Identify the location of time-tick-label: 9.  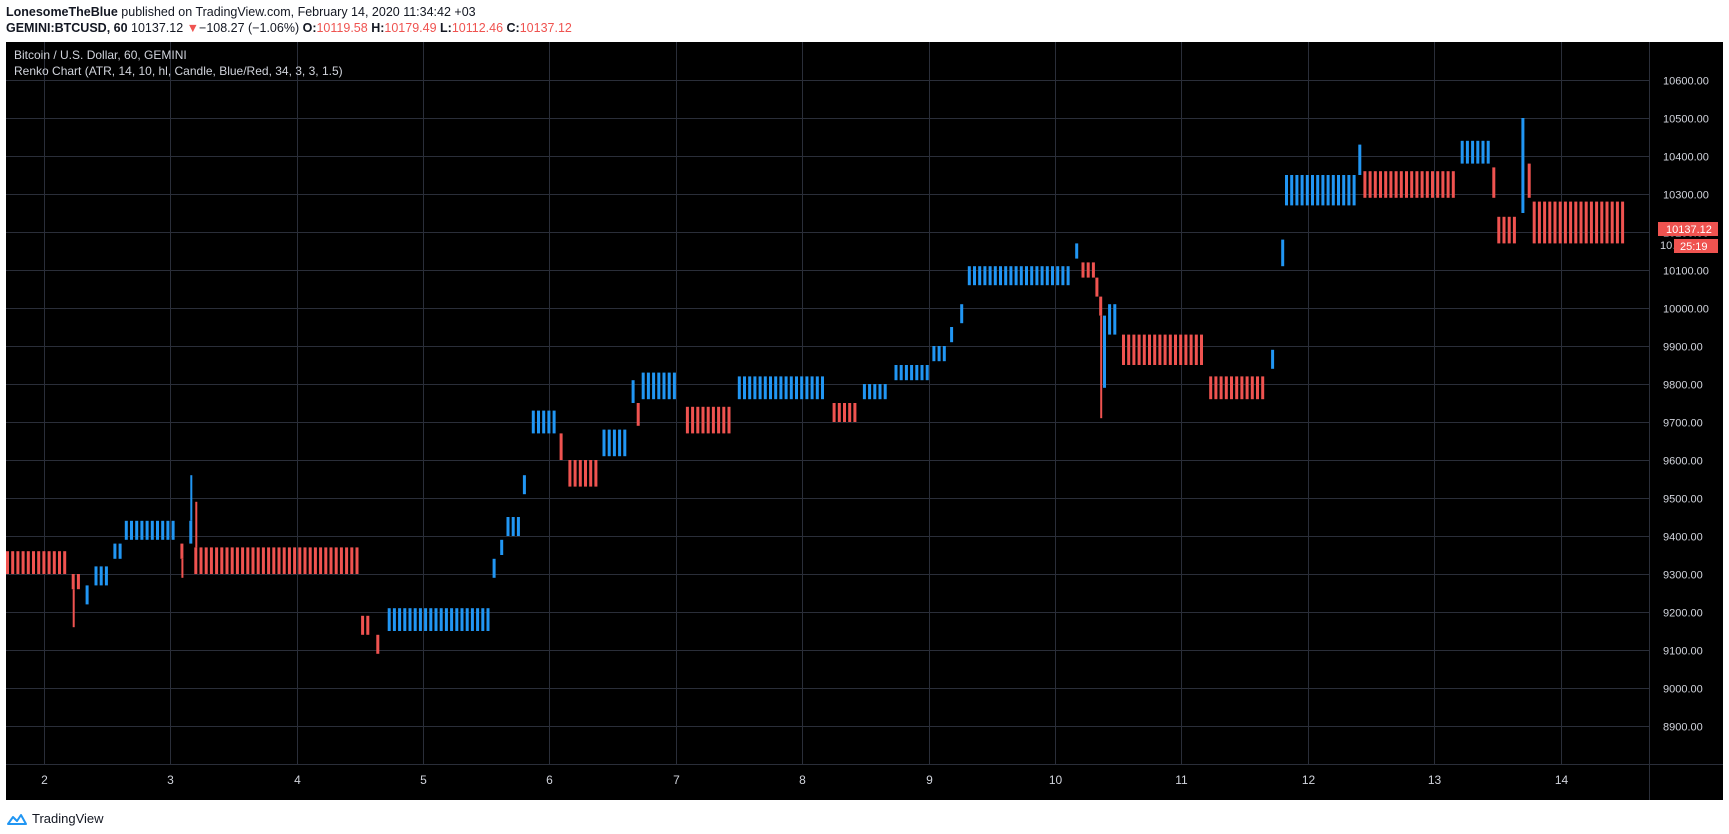
(929, 780).